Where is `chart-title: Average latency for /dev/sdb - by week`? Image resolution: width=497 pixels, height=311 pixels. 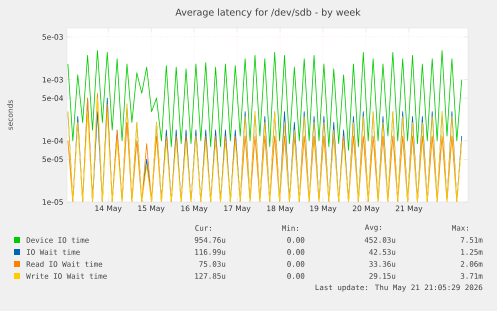 chart-title: Average latency for /dev/sdb - by week is located at coordinates (268, 13).